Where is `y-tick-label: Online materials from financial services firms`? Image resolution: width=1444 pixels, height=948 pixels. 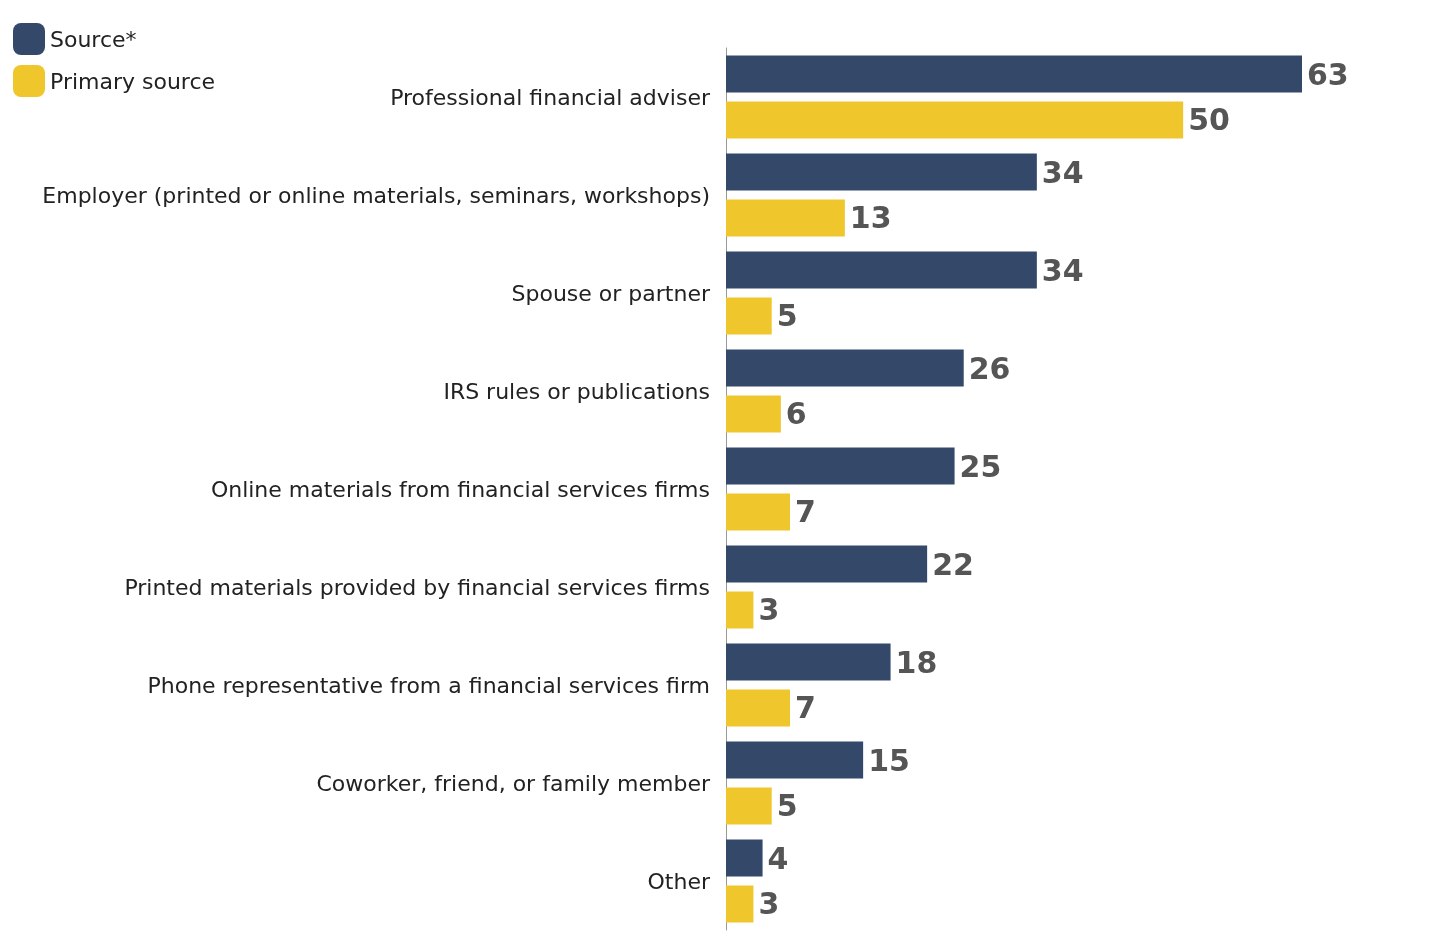 y-tick-label: Online materials from financial services firms is located at coordinates (460, 489).